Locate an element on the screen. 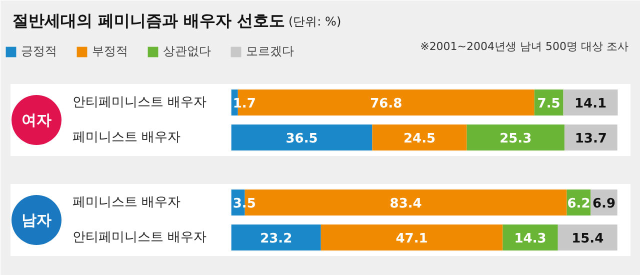  data-label: 13.7 is located at coordinates (590, 139).